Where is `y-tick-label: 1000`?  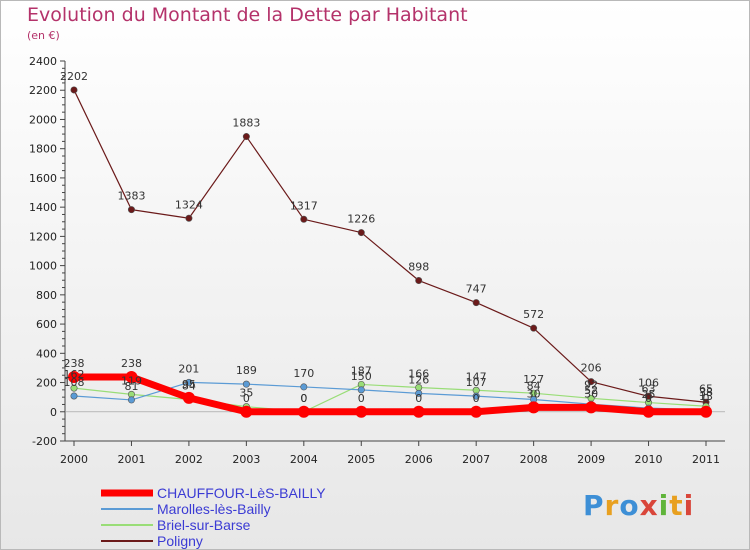
y-tick-label: 1000 is located at coordinates (43, 266).